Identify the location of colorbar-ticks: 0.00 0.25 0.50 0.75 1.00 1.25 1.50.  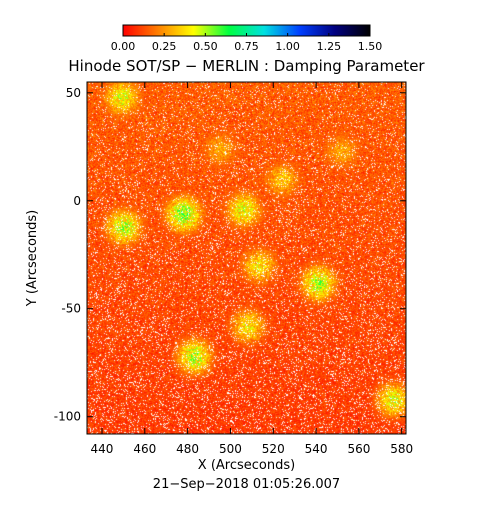
(247, 43).